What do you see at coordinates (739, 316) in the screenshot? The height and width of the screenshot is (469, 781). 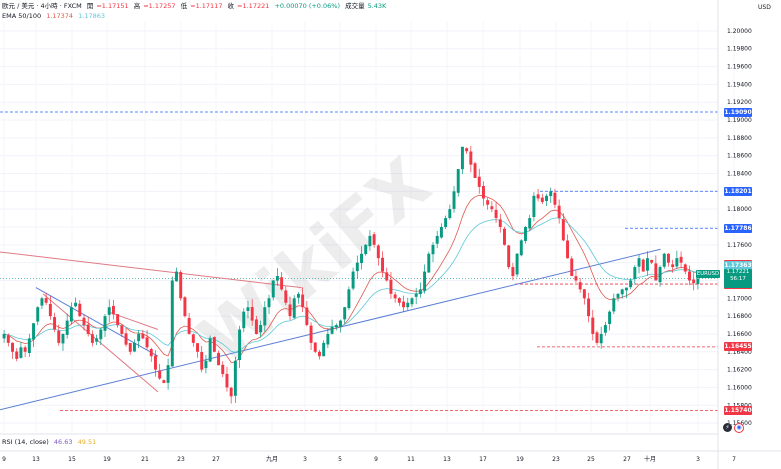 I see `y-tick-label: 1.16800` at bounding box center [739, 316].